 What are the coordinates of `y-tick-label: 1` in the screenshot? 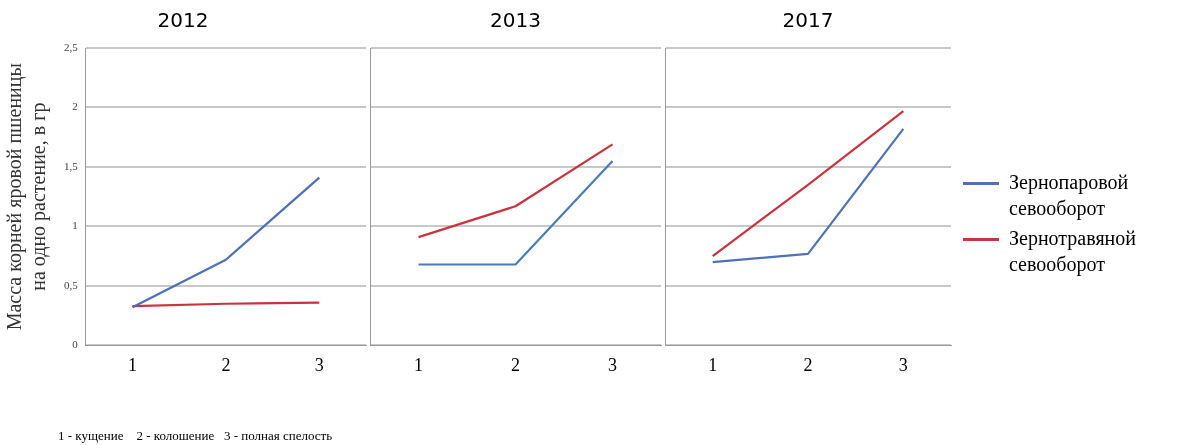 It's located at (75, 225).